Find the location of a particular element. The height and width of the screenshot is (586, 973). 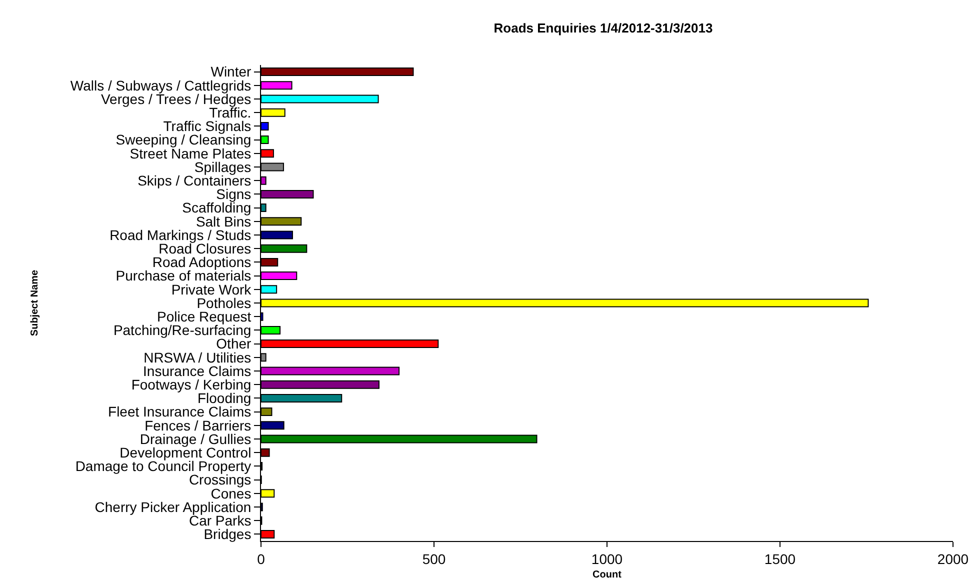

y-tick-label: Patching/Re-surfacing is located at coordinates (182, 330).